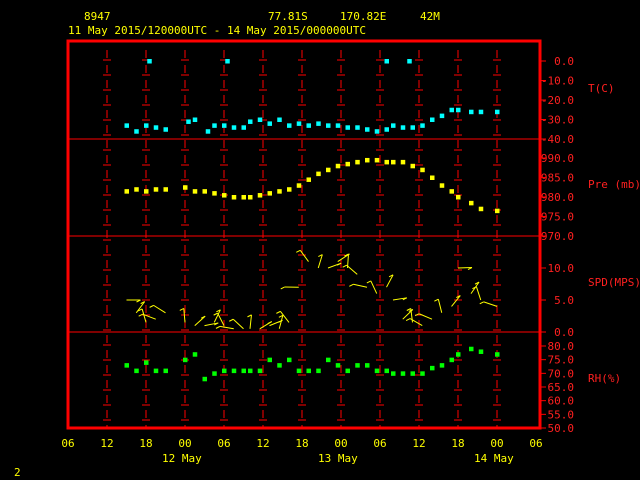 The image size is (640, 480). What do you see at coordinates (557, 178) in the screenshot?
I see `y-tick-label: 985.0` at bounding box center [557, 178].